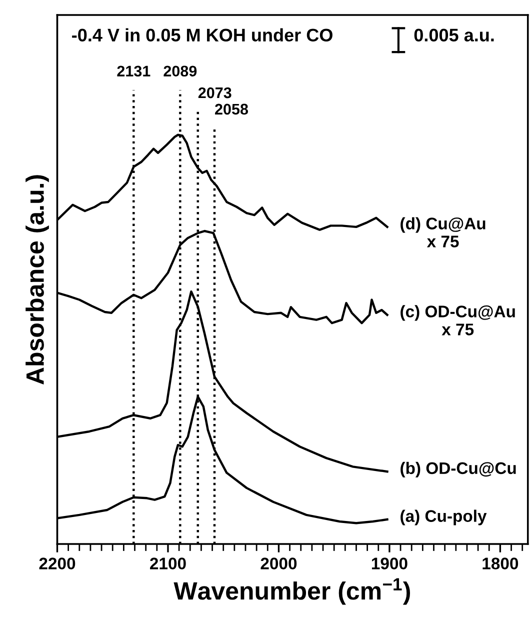  What do you see at coordinates (443, 232) in the screenshot?
I see `series-label: (d) Cu@Au x 75` at bounding box center [443, 232].